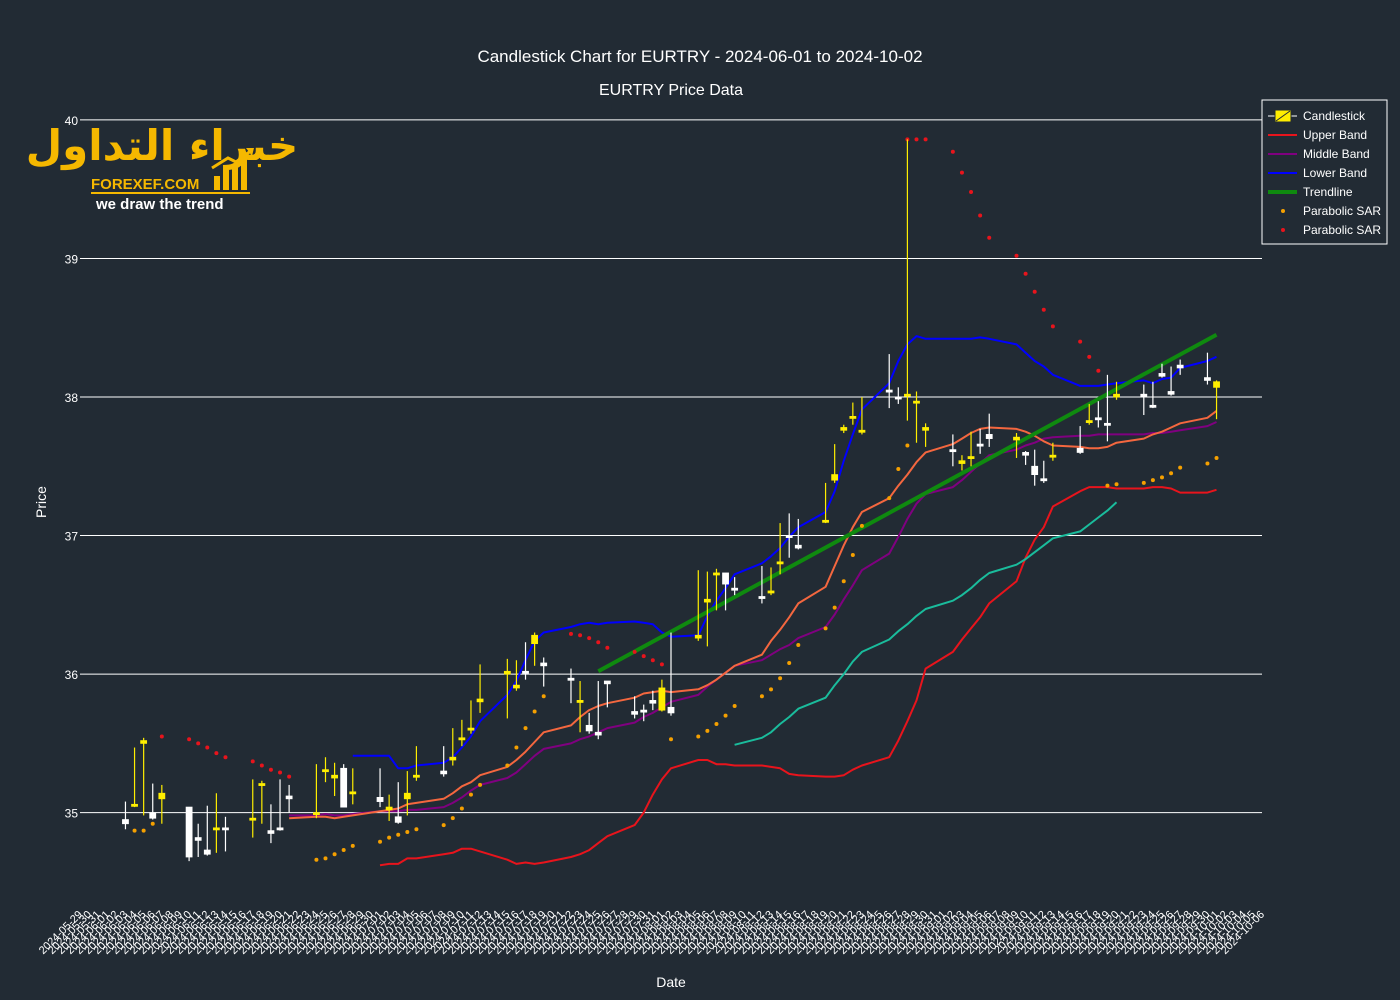  What do you see at coordinates (72, 537) in the screenshot?
I see `y-tick-label: 37` at bounding box center [72, 537].